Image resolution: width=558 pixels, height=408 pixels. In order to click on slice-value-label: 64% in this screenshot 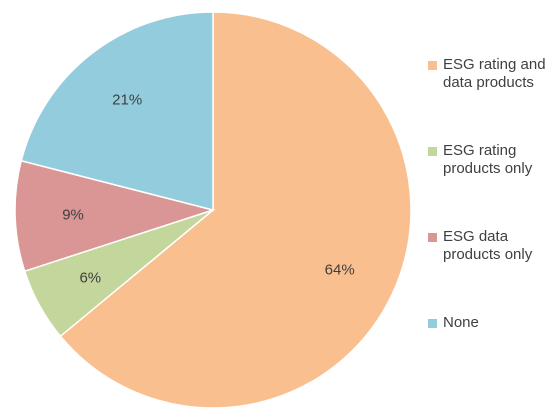, I will do `click(340, 270)`.